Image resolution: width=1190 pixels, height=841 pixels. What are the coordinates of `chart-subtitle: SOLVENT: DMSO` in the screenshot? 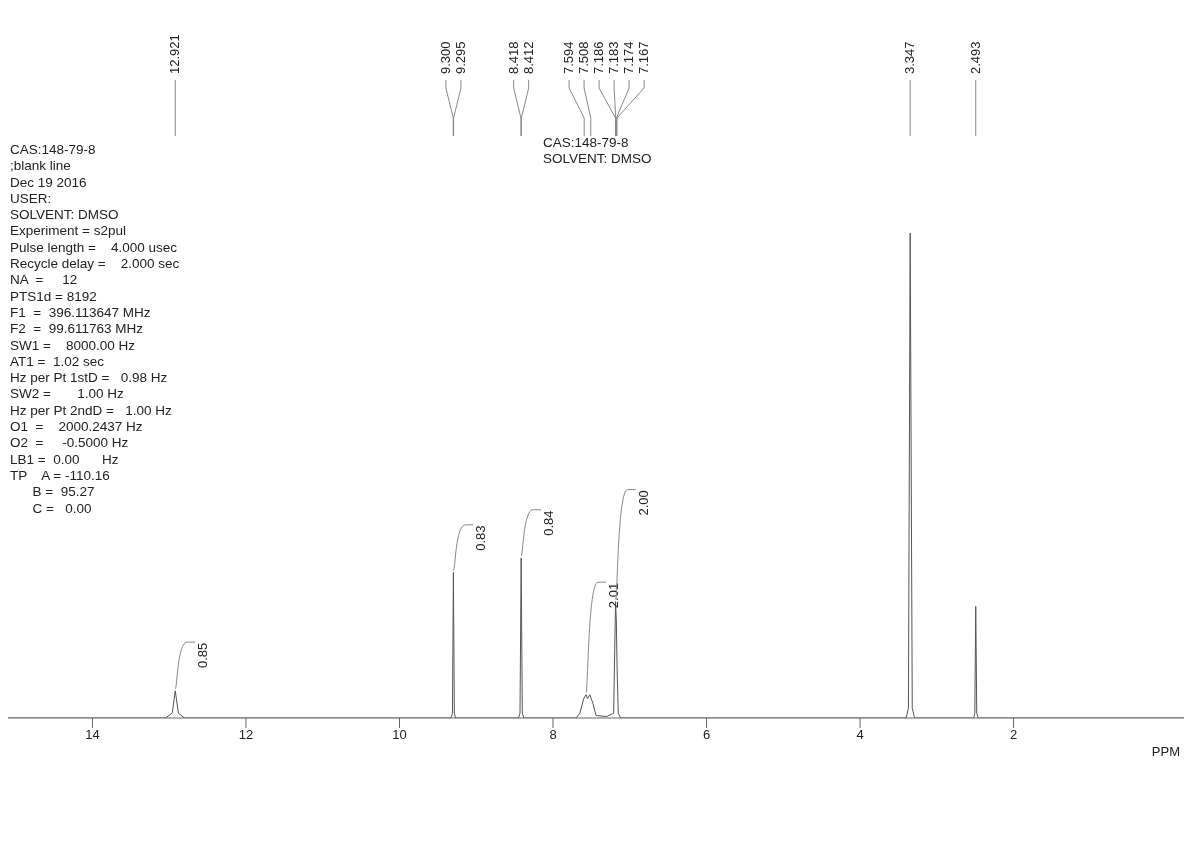 It's located at (597, 159).